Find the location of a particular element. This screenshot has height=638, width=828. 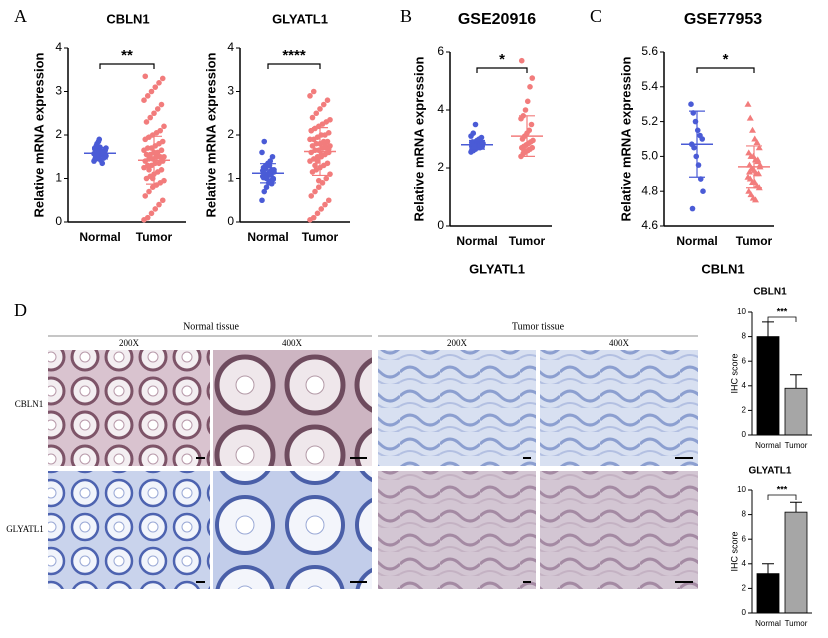

x-axis-label: GLYATL1 is located at coordinates (497, 268).